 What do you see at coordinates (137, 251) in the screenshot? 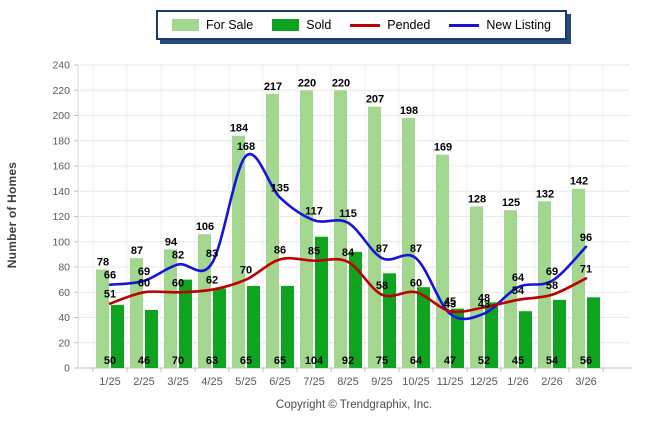
I see `for-sale-value-label: 87` at bounding box center [137, 251].